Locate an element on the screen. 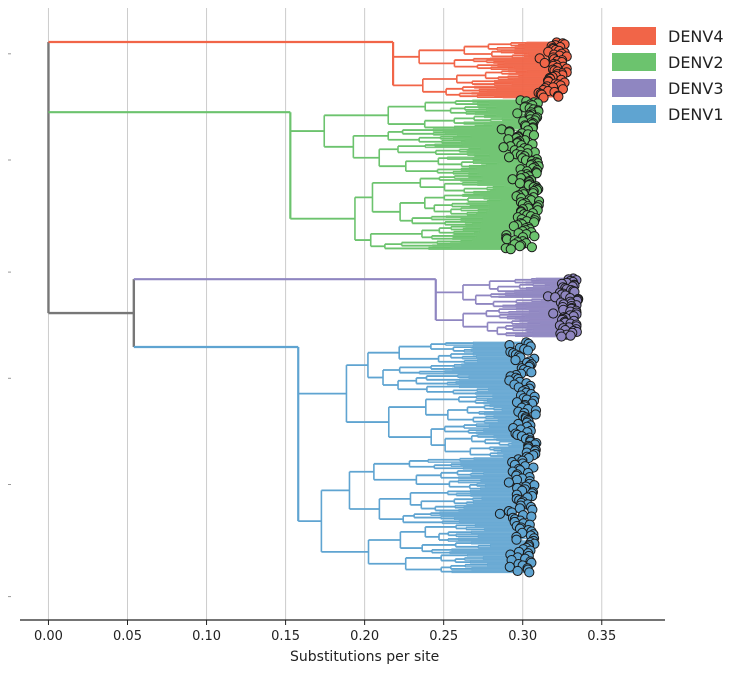 This screenshot has width=740, height=675. x-tick-label: 0.25 is located at coordinates (443, 636).